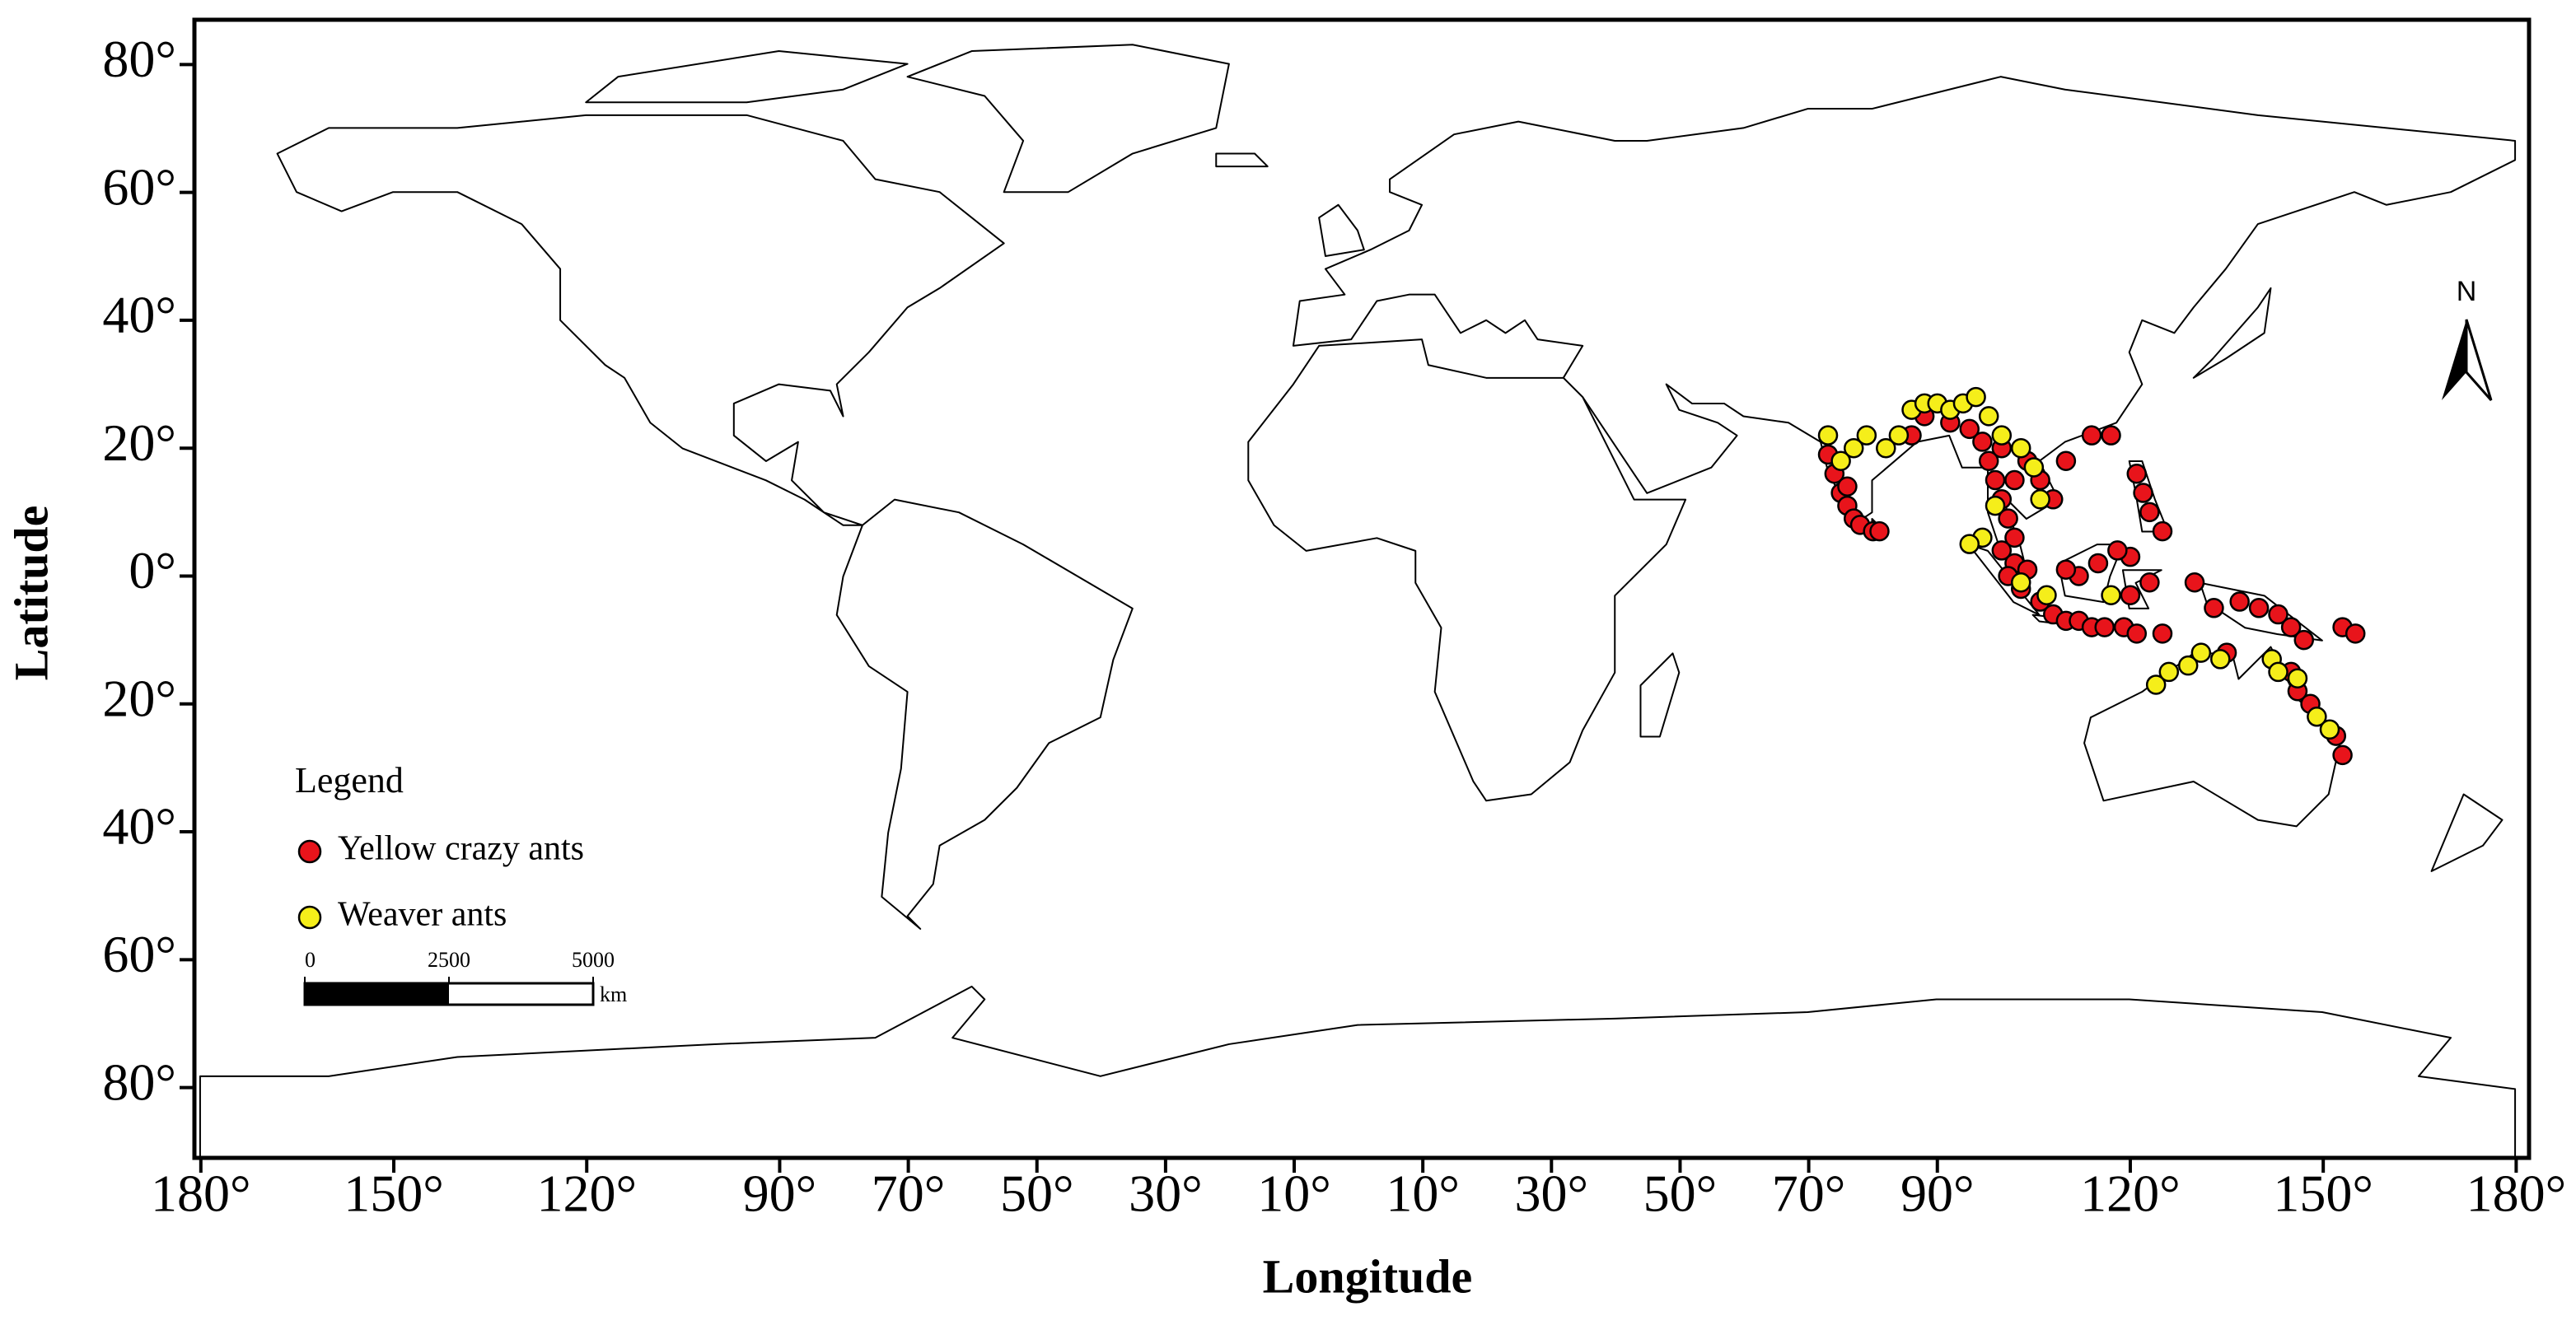 The width and height of the screenshot is (2576, 1330). What do you see at coordinates (461, 849) in the screenshot?
I see `legend-label: Yellow crazy ants` at bounding box center [461, 849].